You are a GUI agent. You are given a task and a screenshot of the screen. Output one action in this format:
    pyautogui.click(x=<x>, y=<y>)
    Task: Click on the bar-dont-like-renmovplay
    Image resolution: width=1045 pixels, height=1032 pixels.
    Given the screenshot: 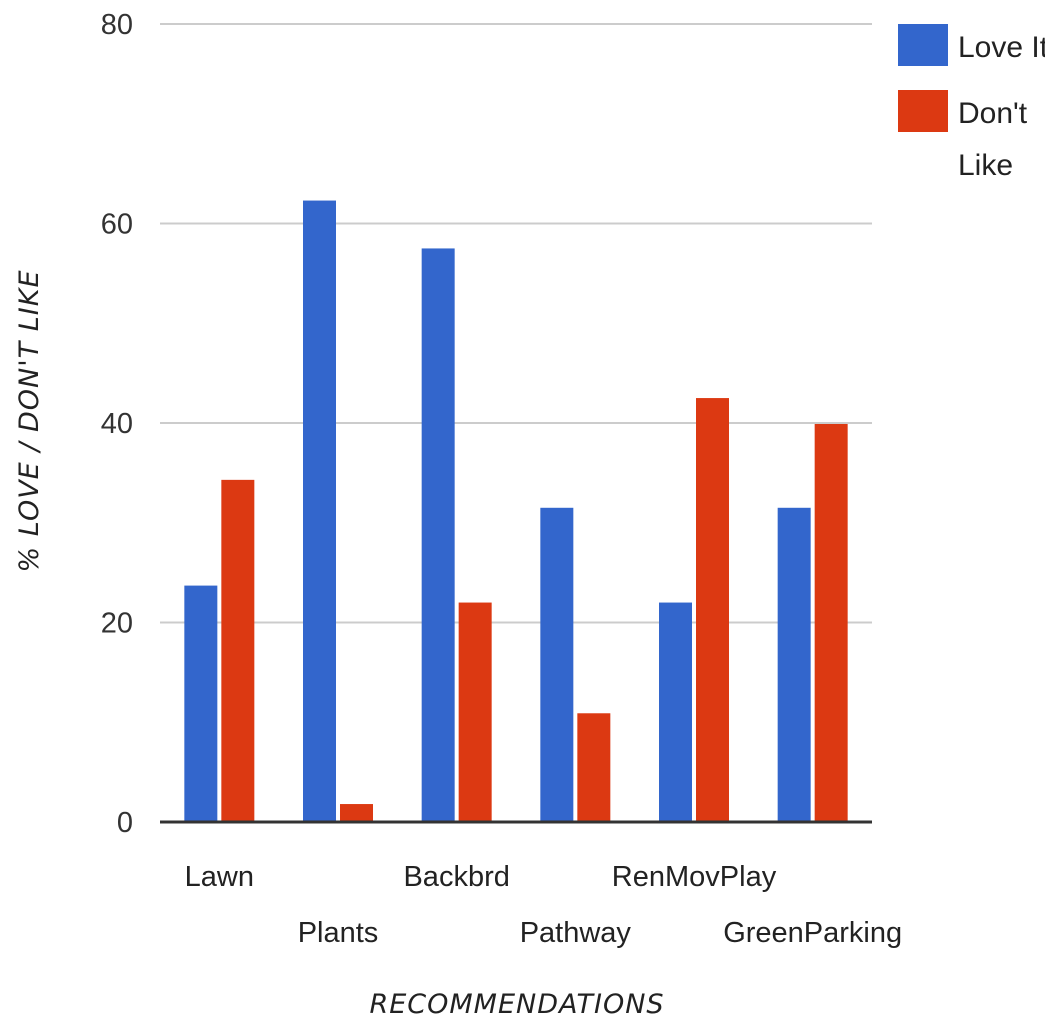 What is the action you would take?
    pyautogui.click(x=712, y=610)
    